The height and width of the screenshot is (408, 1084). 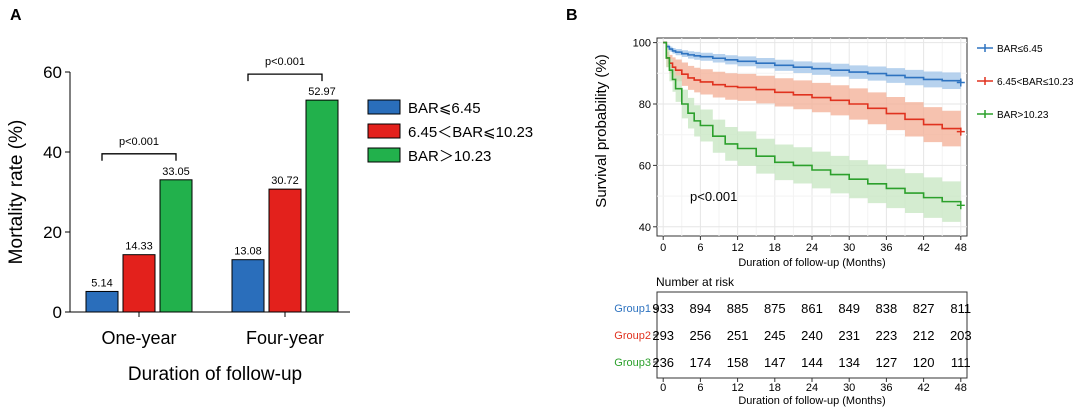 I want to click on risk-table-frame, so click(x=812, y=335).